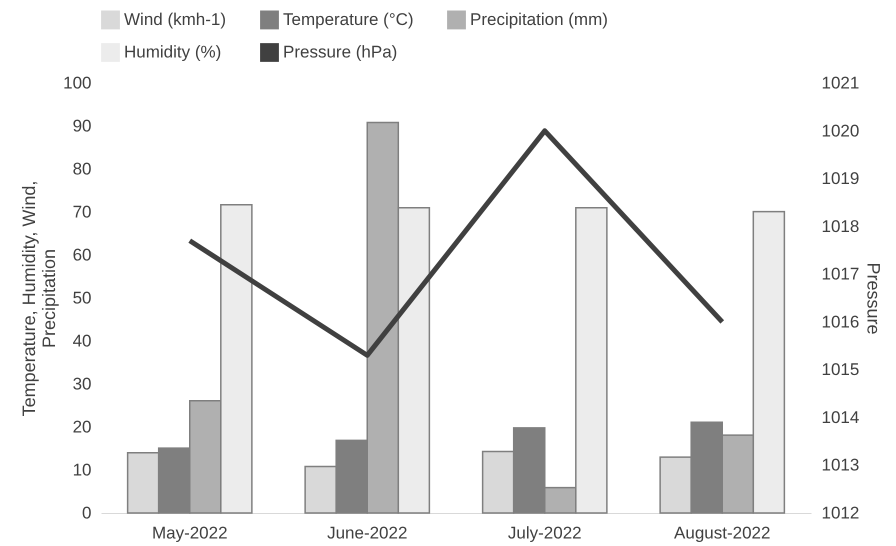  Describe the element at coordinates (367, 533) in the screenshot. I see `x-tick-label: June-2022` at that location.